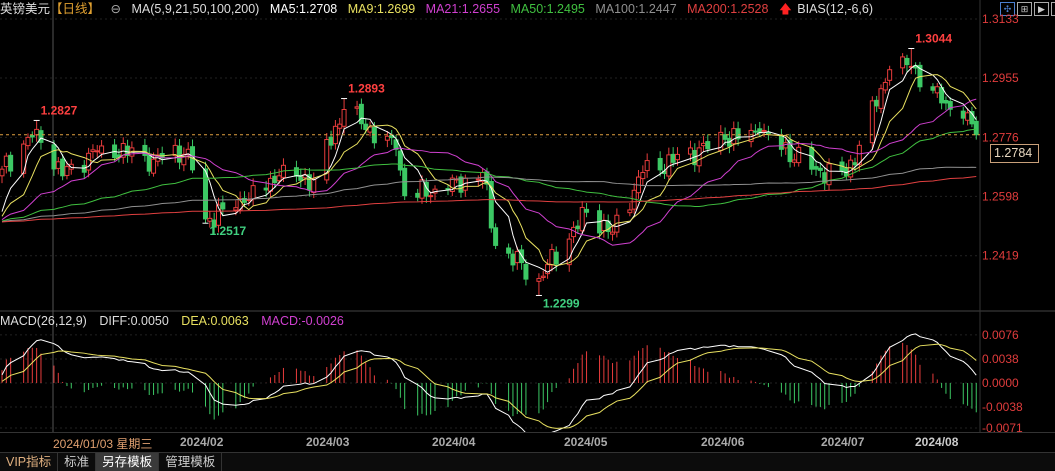 This screenshot has height=471, width=1055. Describe the element at coordinates (50, 9) in the screenshot. I see `symbol-title: 英镑美元【日线】` at that location.